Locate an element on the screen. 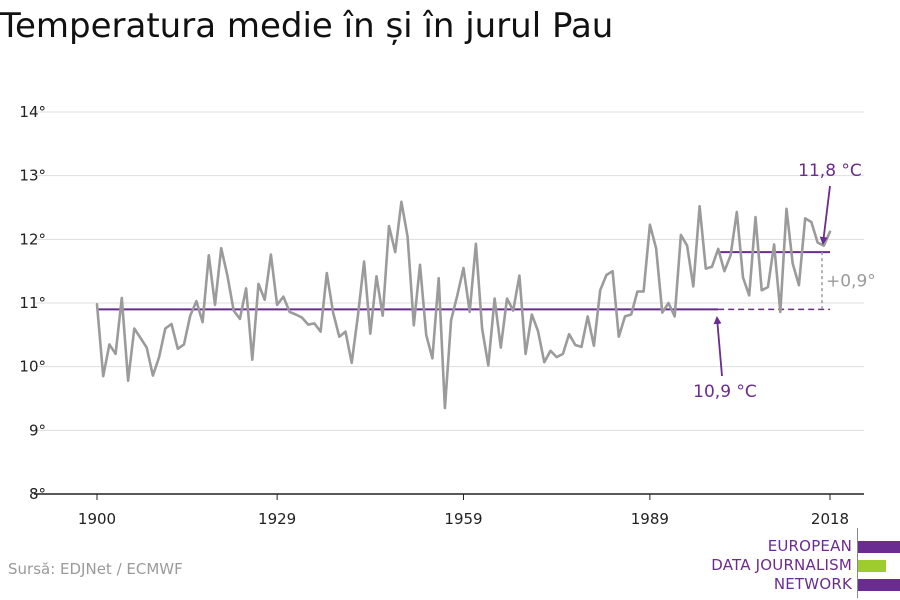  baseline-average-label: 10,9 °C is located at coordinates (725, 392).